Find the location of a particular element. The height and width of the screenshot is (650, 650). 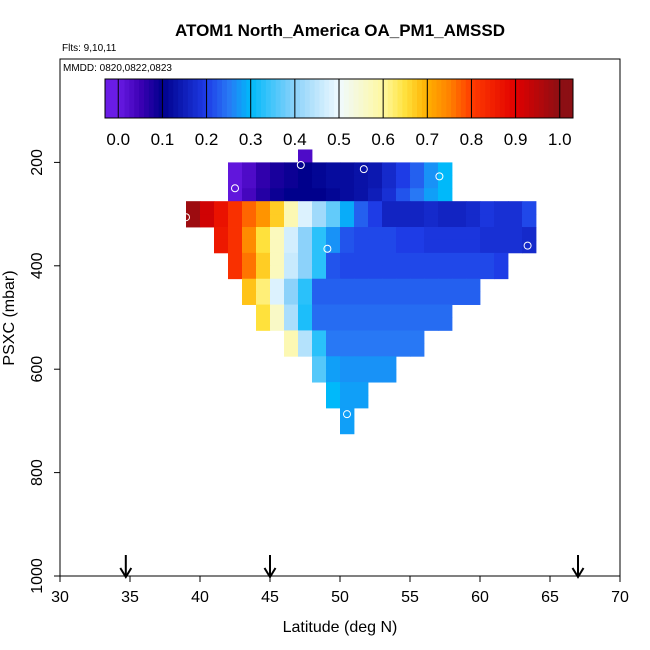

colorbar-tick-label: 0.0 is located at coordinates (118, 139).